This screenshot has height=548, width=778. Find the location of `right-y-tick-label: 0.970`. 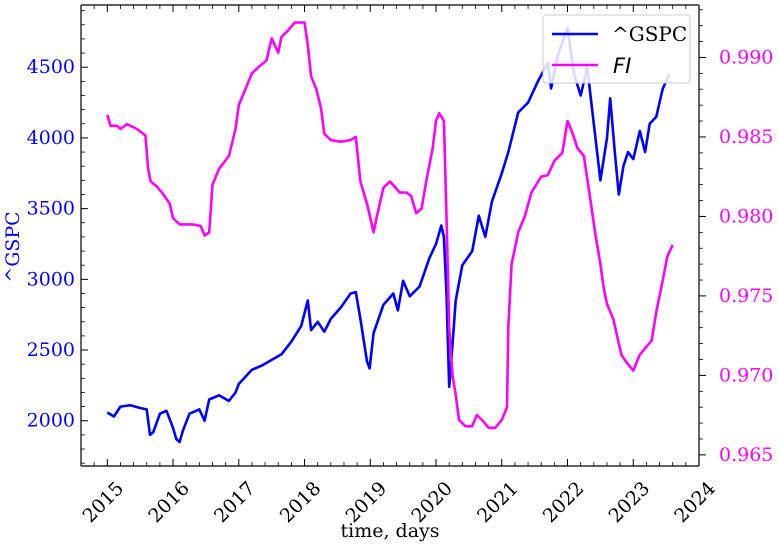

right-y-tick-label: 0.970 is located at coordinates (746, 375).